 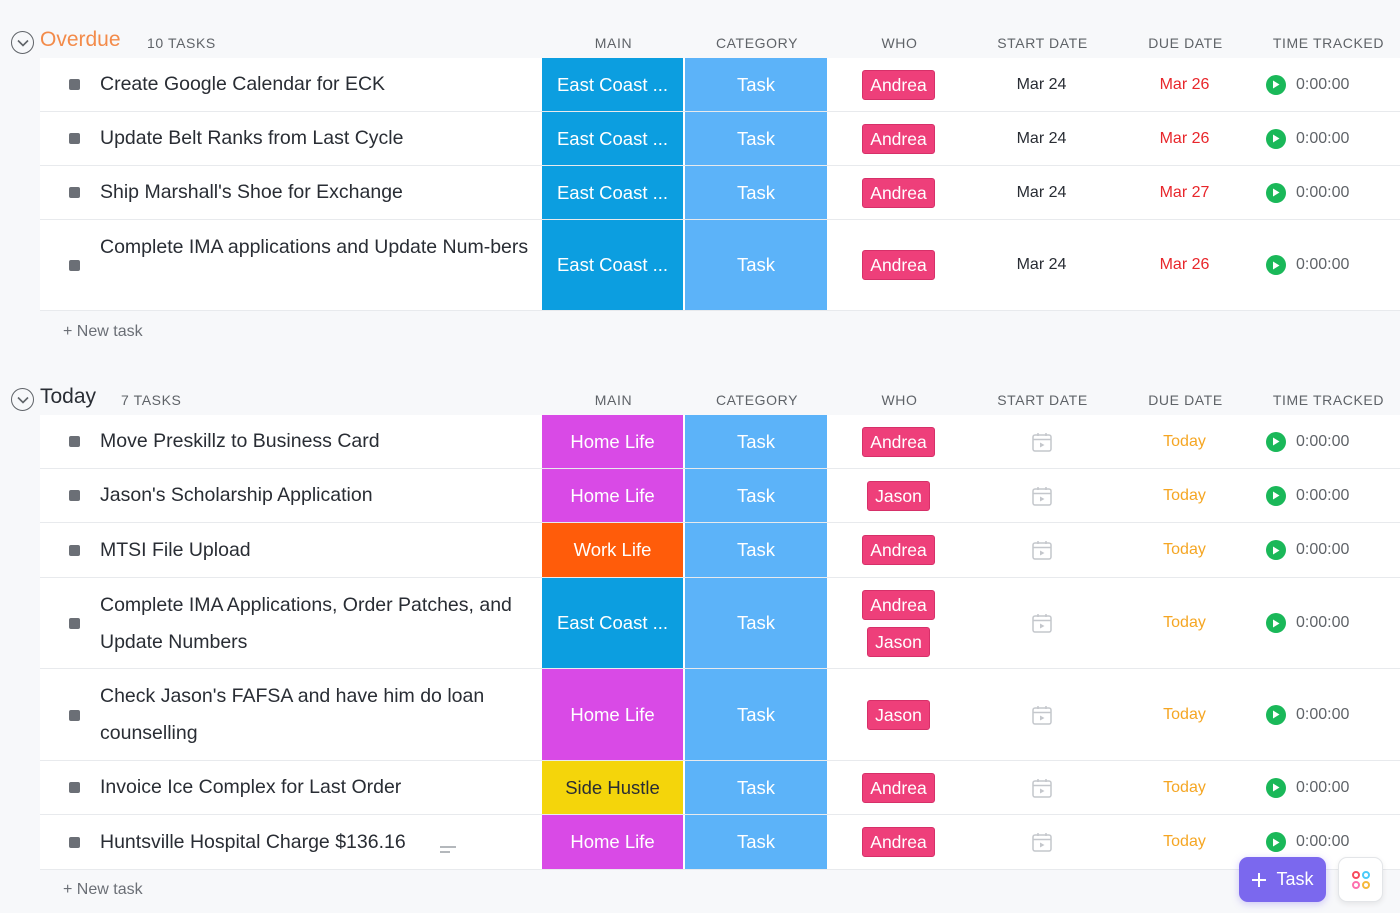 What do you see at coordinates (899, 400) in the screenshot?
I see `column-header-who: WHO` at bounding box center [899, 400].